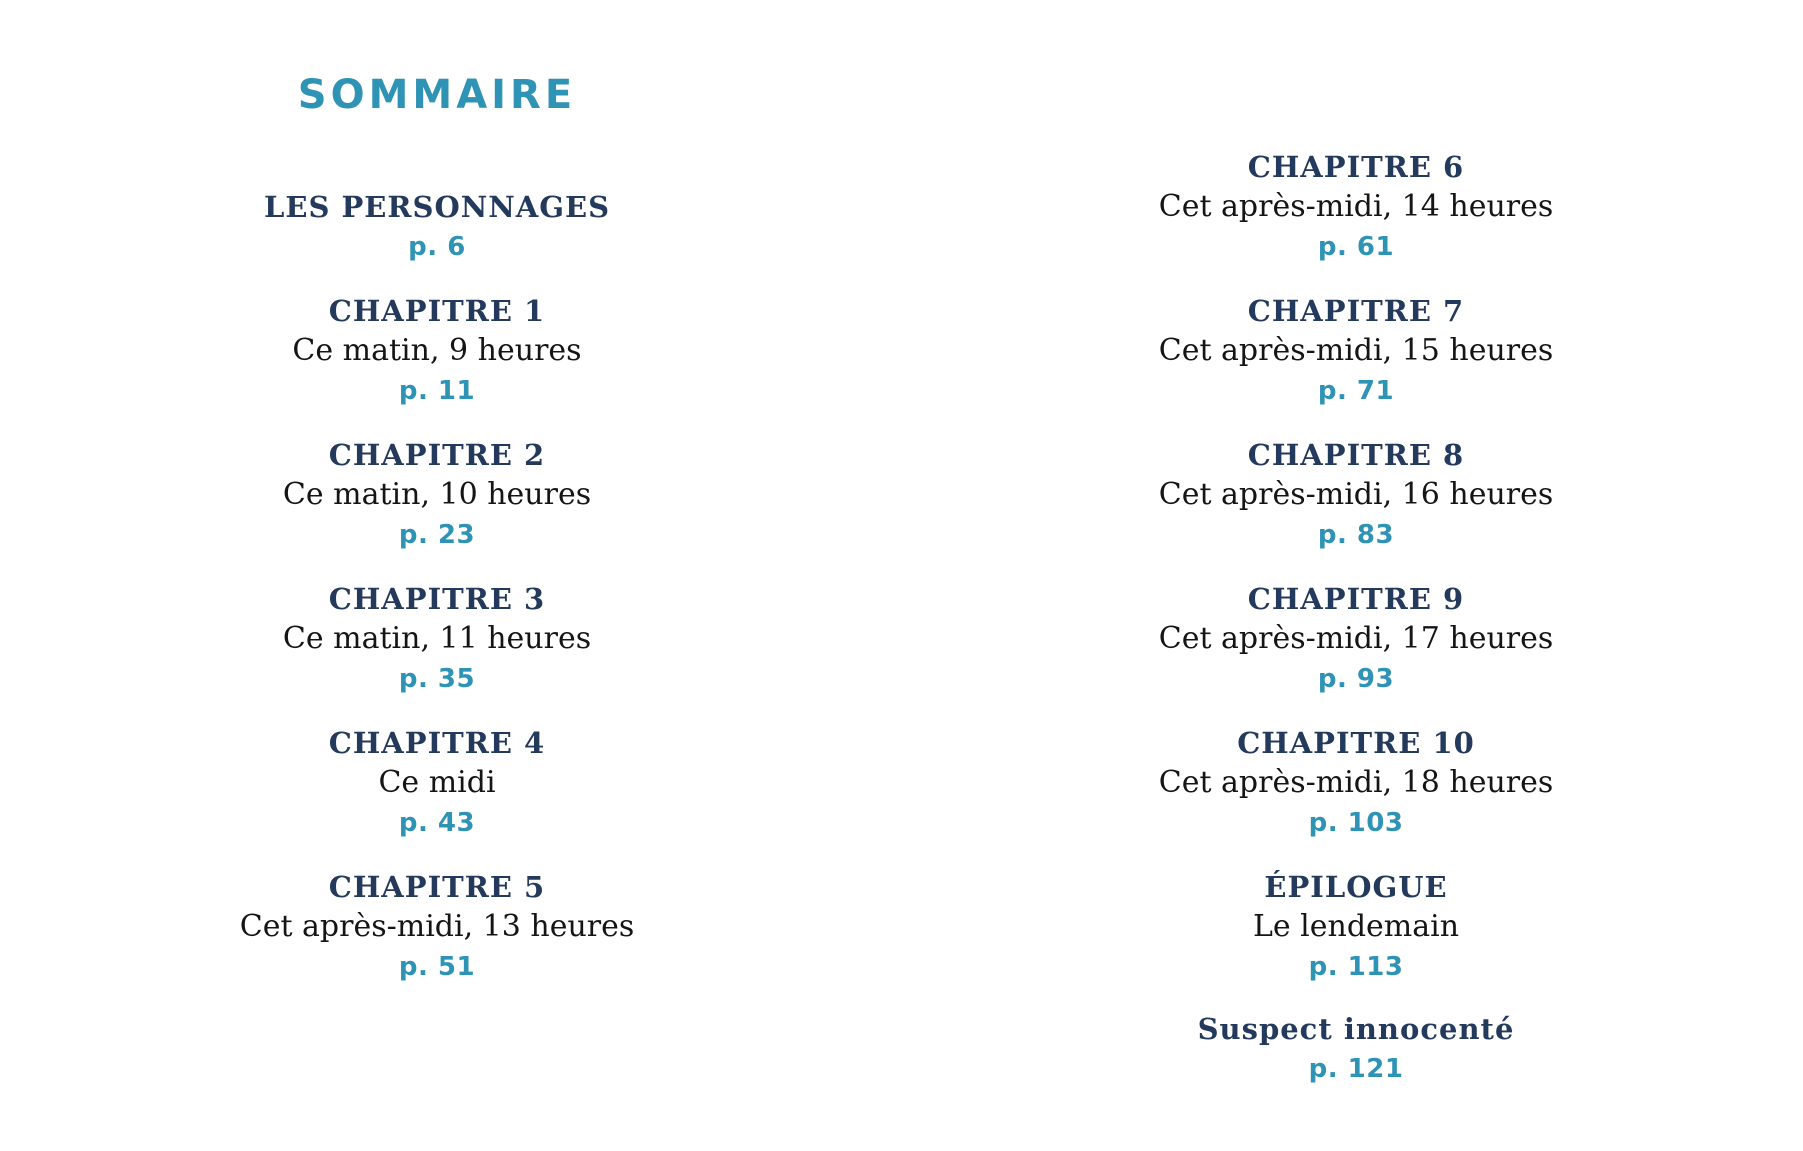 This screenshot has height=1151, width=1803. I want to click on toc-entry: CHAPITRE 9 Cet après-midi, 17 heures p. 93, so click(1356, 627).